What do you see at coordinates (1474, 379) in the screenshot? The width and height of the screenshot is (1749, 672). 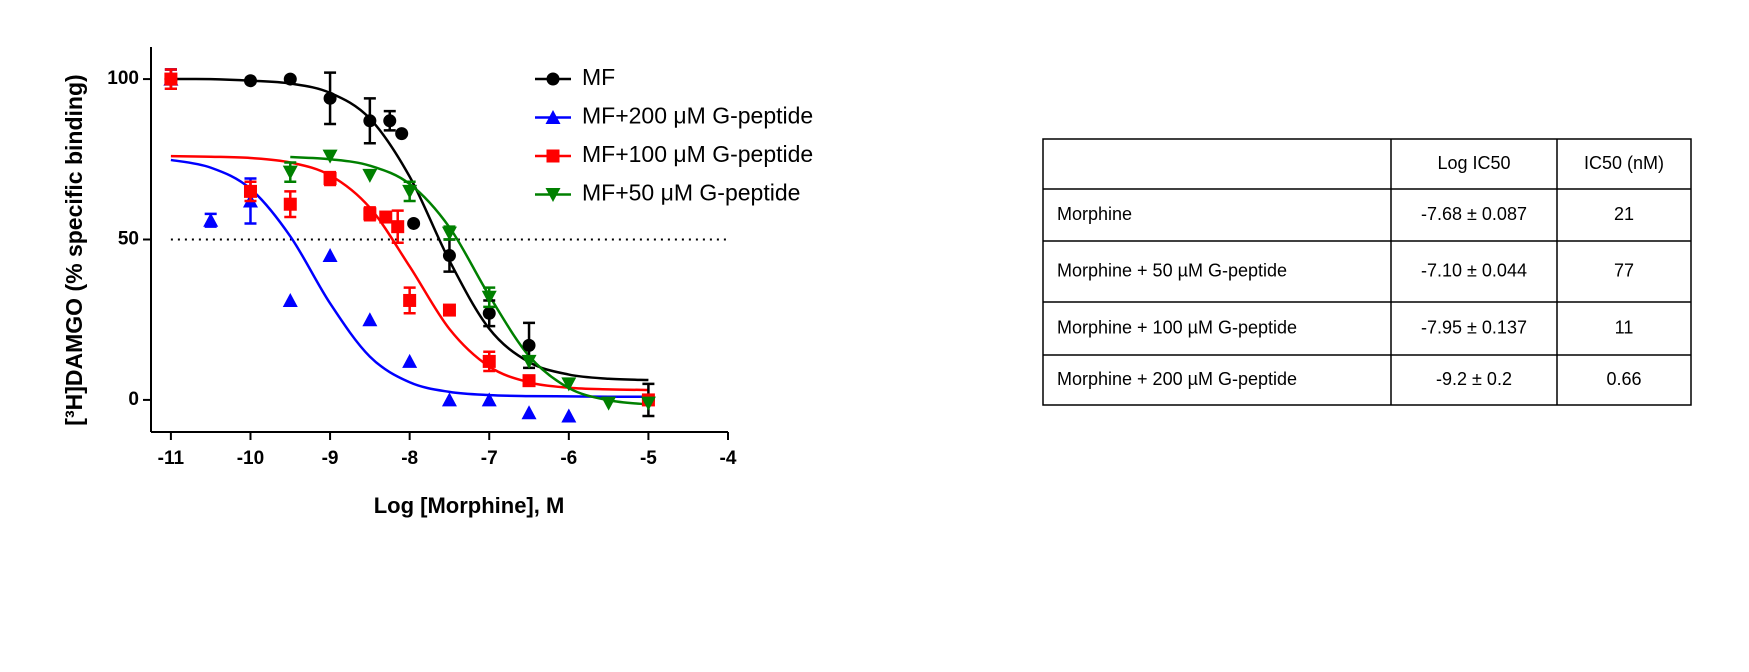 I see `table-cell: -9.2 ± 0.2` at bounding box center [1474, 379].